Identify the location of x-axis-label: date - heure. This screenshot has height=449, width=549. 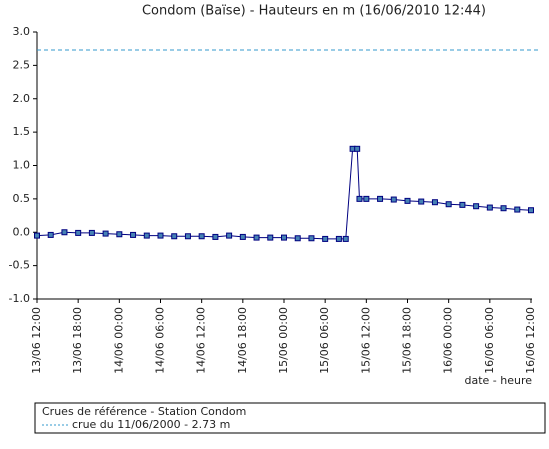
(498, 380).